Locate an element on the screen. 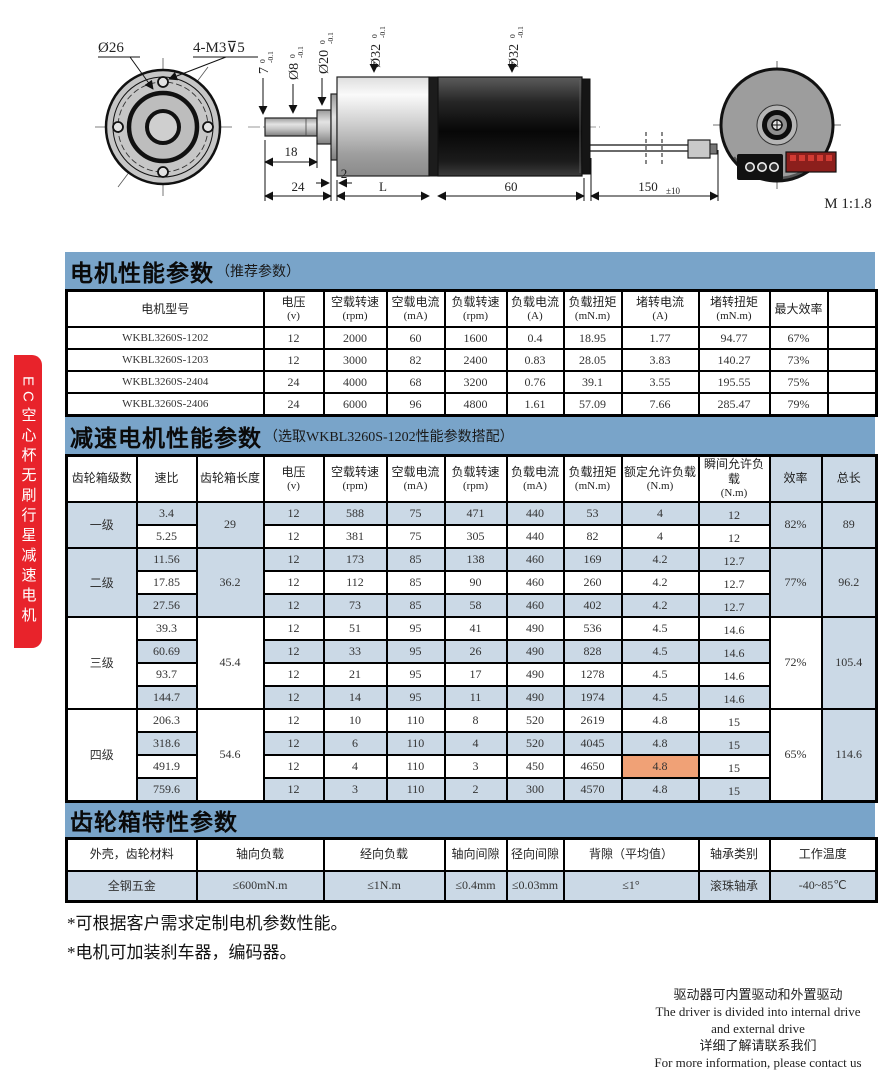 The image size is (893, 1075). cell-gearbox-length: 36.2 is located at coordinates (230, 582).